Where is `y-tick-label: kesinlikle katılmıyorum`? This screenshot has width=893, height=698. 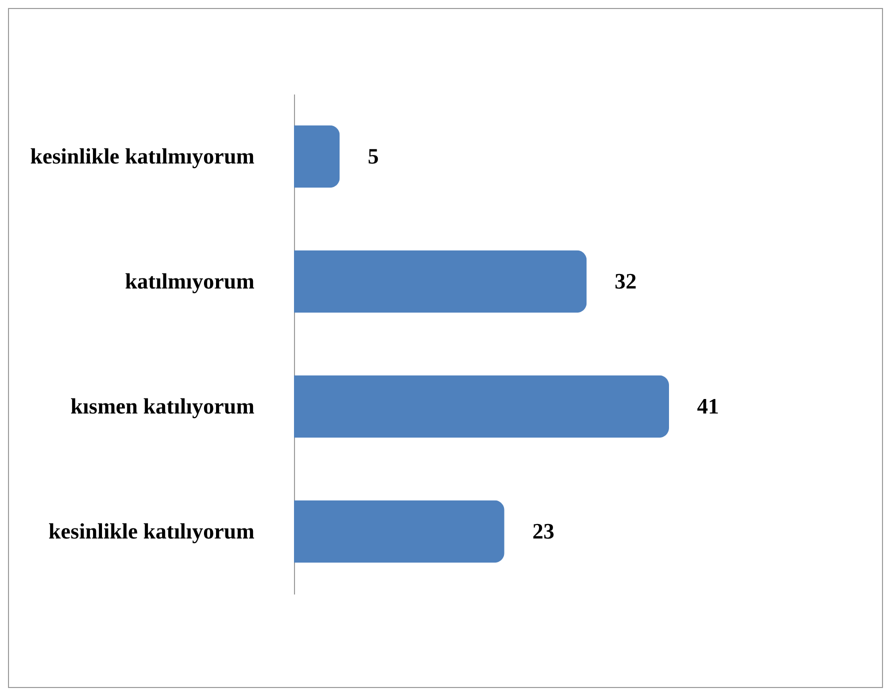
y-tick-label: kesinlikle katılmıyorum is located at coordinates (142, 156).